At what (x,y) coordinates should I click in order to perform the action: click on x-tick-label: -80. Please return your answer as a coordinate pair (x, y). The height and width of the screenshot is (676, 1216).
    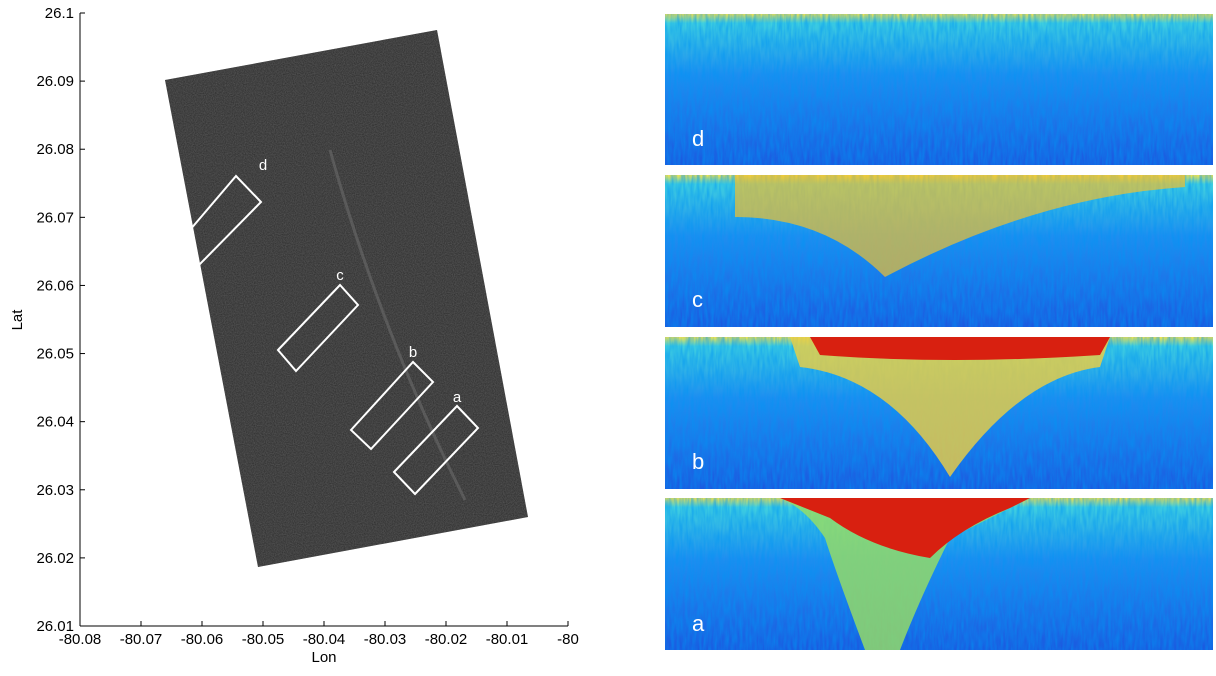
    Looking at the image, I should click on (568, 639).